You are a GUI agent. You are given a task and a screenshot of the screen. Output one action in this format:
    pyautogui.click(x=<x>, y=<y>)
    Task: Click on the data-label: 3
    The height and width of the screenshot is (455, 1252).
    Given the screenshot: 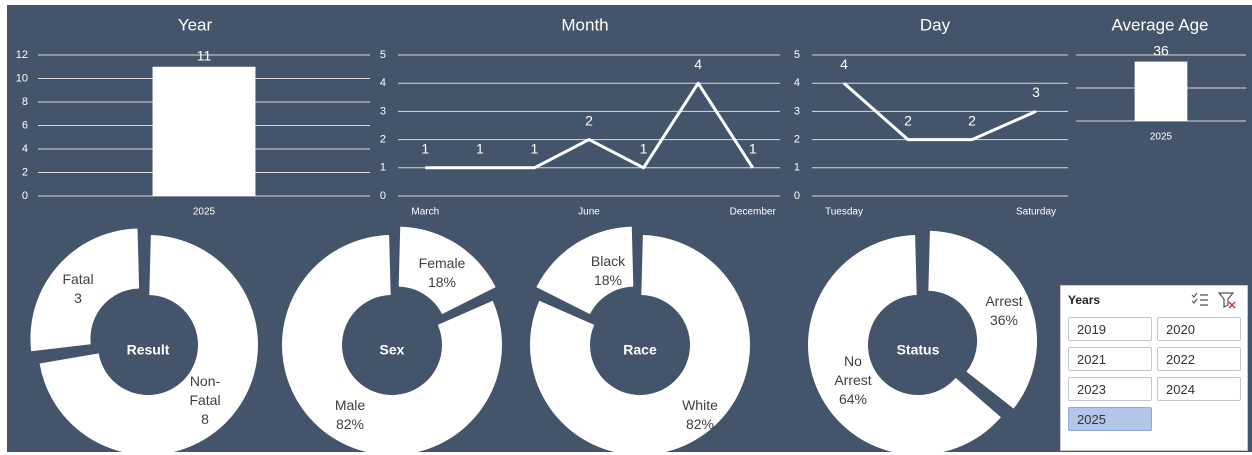 What is the action you would take?
    pyautogui.click(x=1036, y=92)
    